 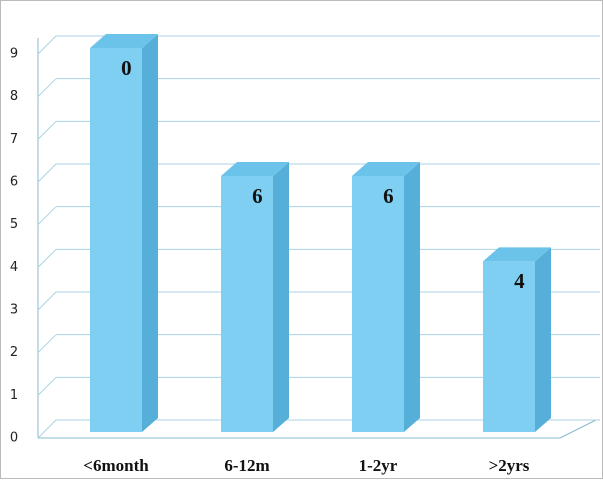 What do you see at coordinates (14, 96) in the screenshot?
I see `y-tick-label: 8` at bounding box center [14, 96].